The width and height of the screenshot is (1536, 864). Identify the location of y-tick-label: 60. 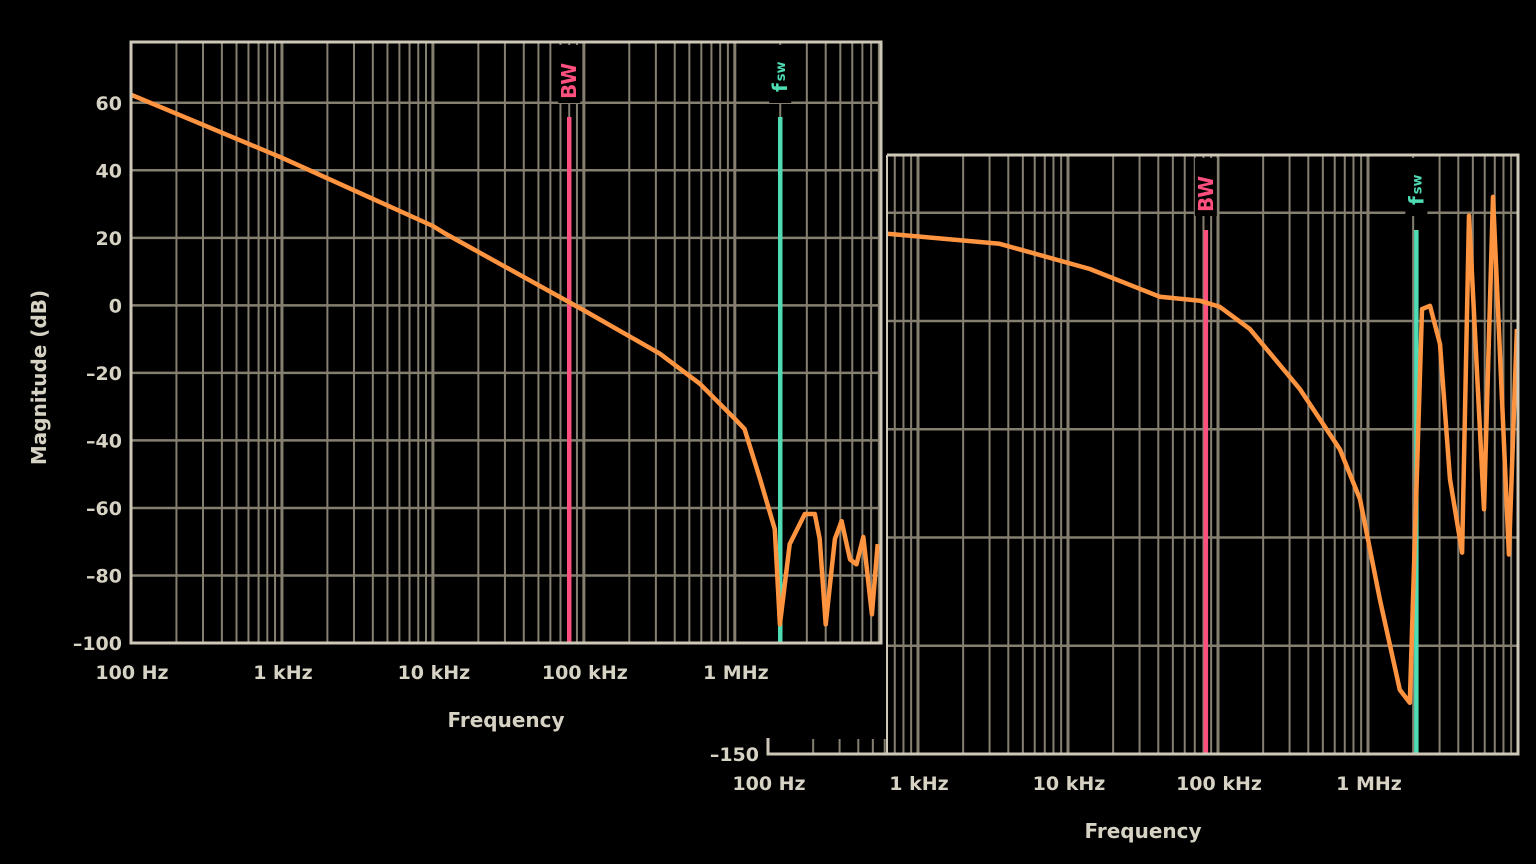
(109, 104).